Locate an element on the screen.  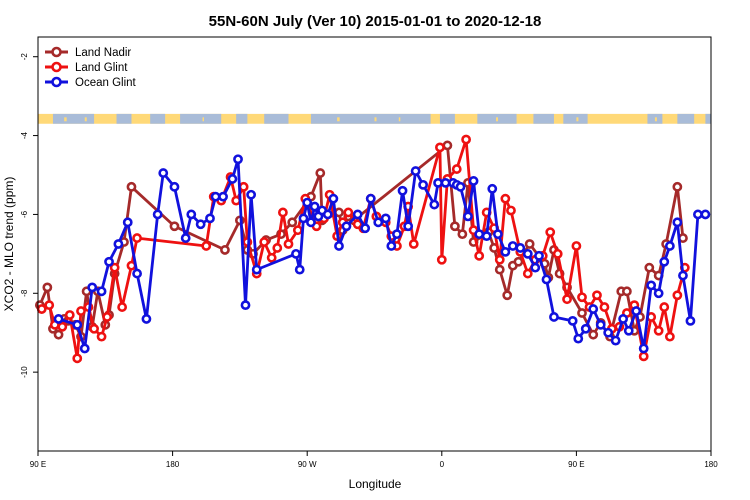
legend-swatch-marker is located at coordinates (56, 82).